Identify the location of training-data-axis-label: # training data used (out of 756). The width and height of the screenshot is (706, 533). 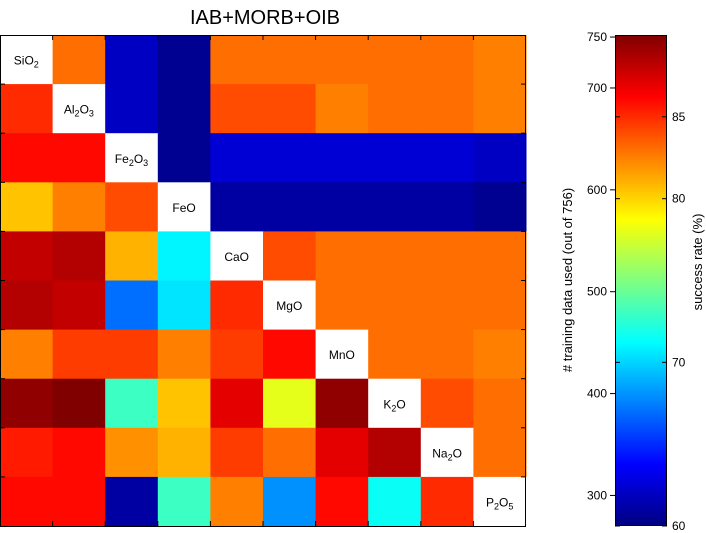
(567, 280).